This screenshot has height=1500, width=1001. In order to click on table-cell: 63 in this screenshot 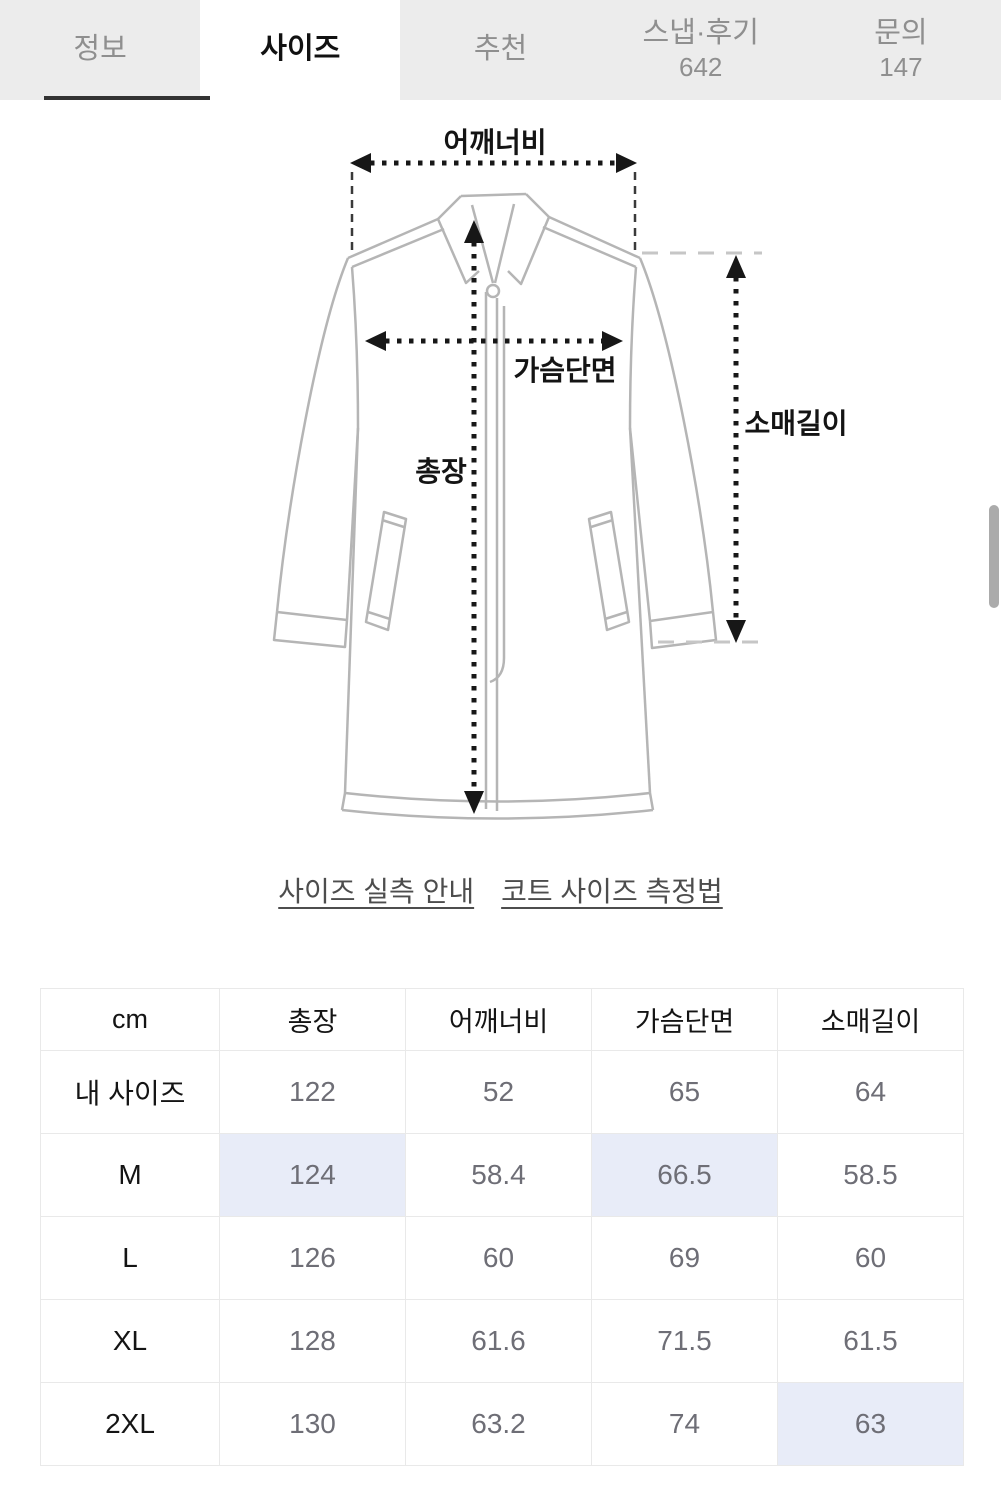, I will do `click(870, 1424)`.